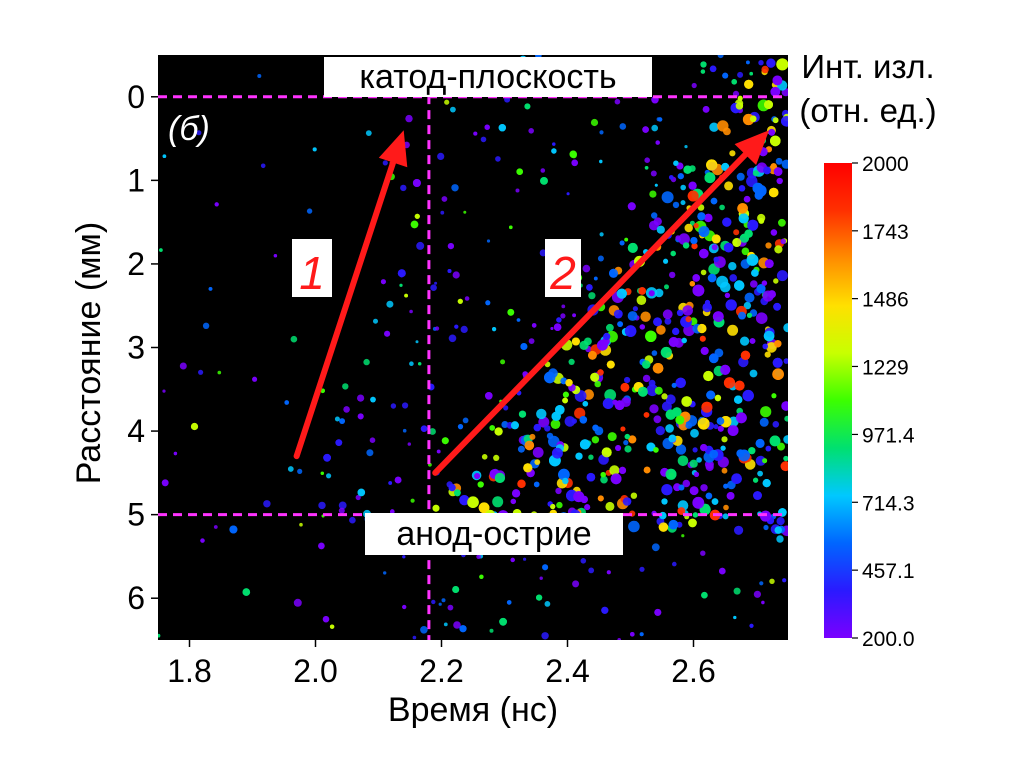 The height and width of the screenshot is (777, 1019). I want to click on y-tick-label: 2, so click(136, 264).